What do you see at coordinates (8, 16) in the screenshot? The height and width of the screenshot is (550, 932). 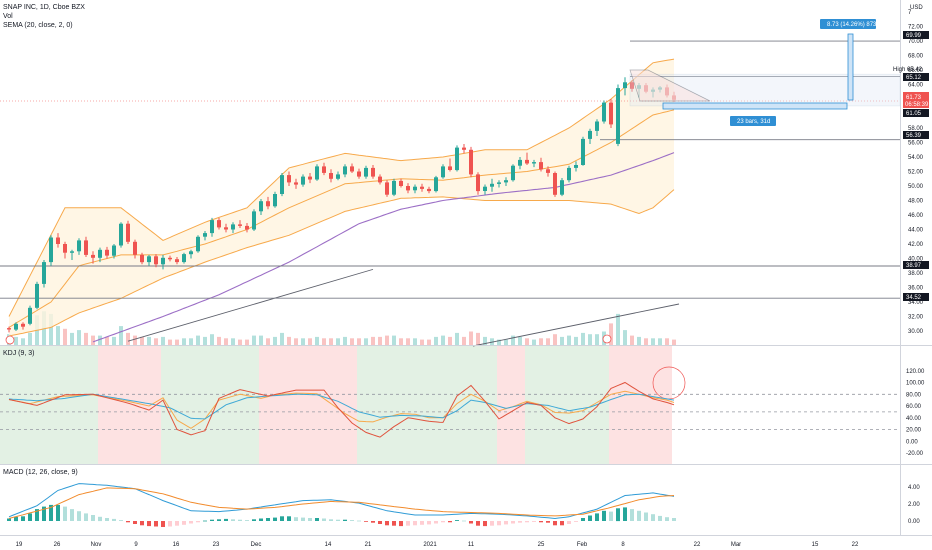 I see `volume-legend: Vol` at bounding box center [8, 16].